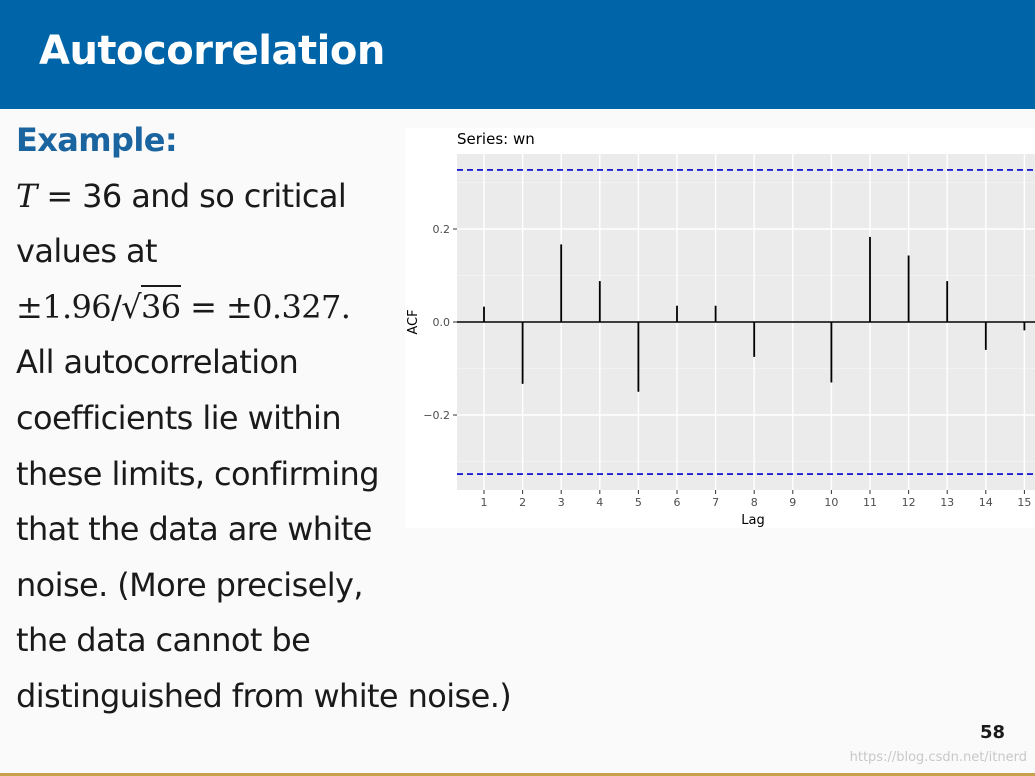  I want to click on x-tick-label: 13, so click(947, 502).